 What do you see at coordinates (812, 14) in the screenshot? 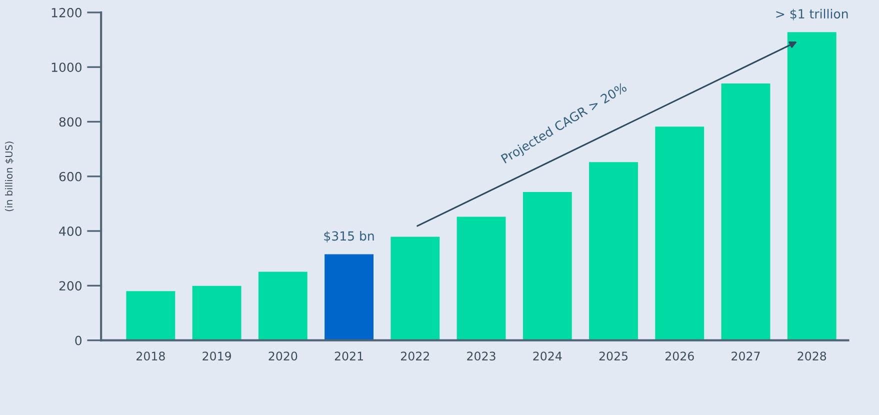
I see `annotation: > $1 trillion` at bounding box center [812, 14].